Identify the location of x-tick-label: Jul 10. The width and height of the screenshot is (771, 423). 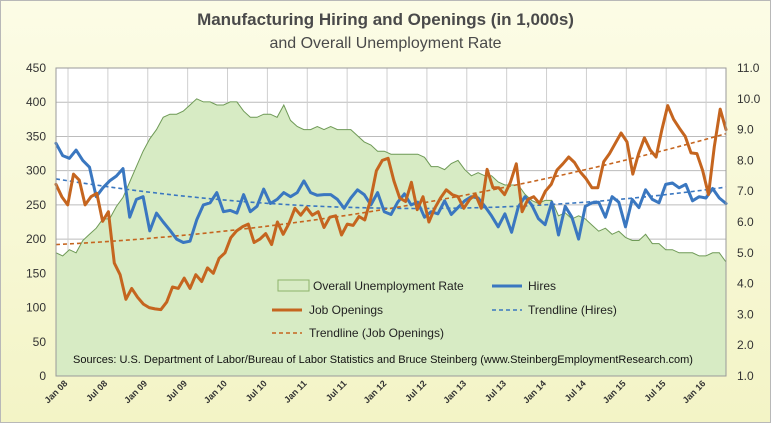
(256, 390).